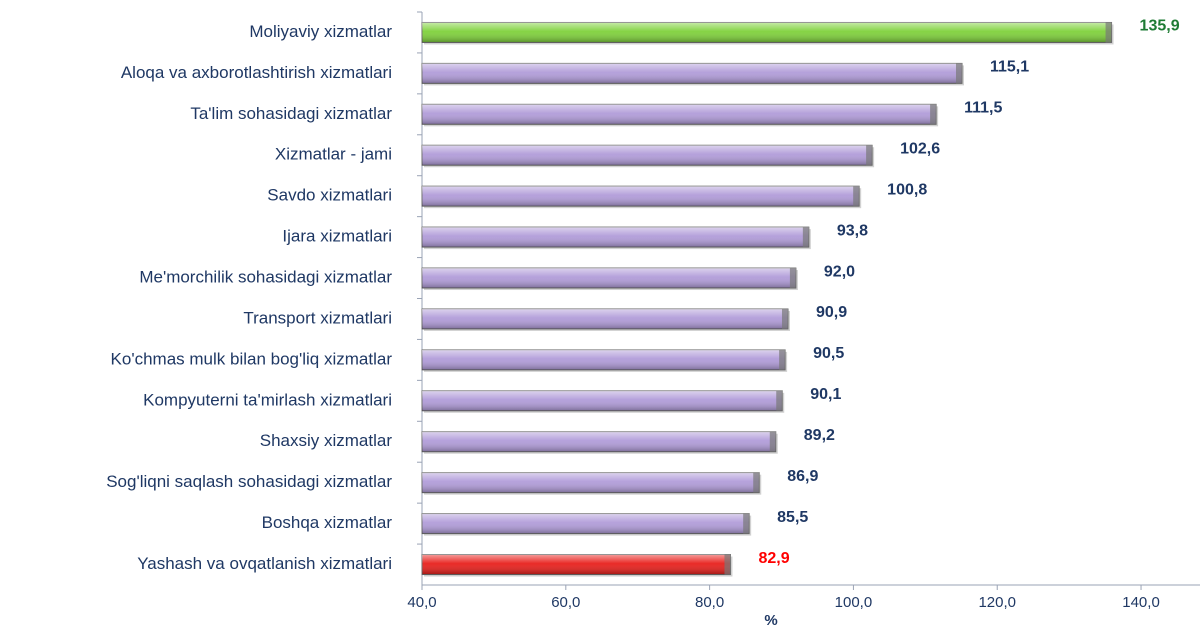 The image size is (1200, 628). I want to click on x-tick-label: 140,0, so click(1141, 602).